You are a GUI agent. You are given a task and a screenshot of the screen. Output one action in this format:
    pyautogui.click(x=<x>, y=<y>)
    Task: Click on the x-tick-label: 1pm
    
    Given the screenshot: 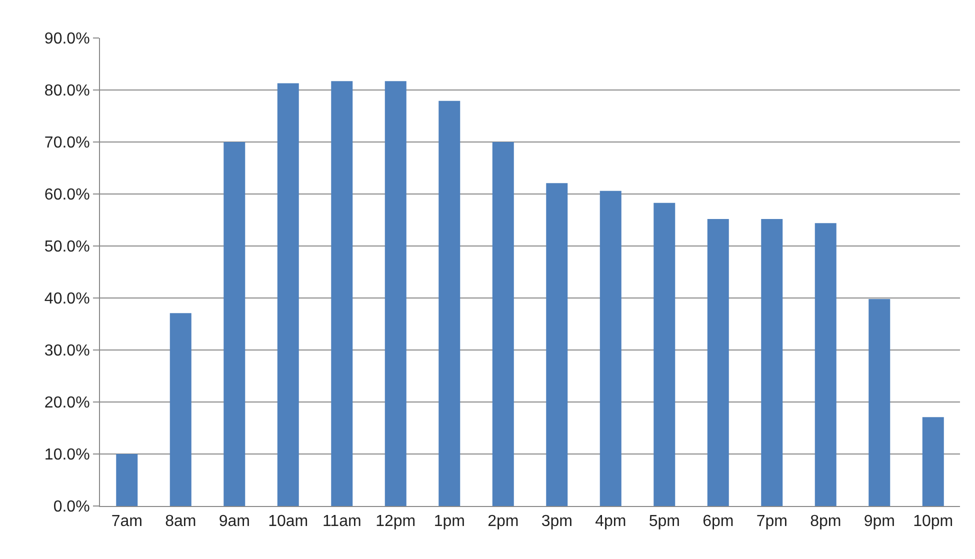 What is the action you would take?
    pyautogui.click(x=449, y=521)
    